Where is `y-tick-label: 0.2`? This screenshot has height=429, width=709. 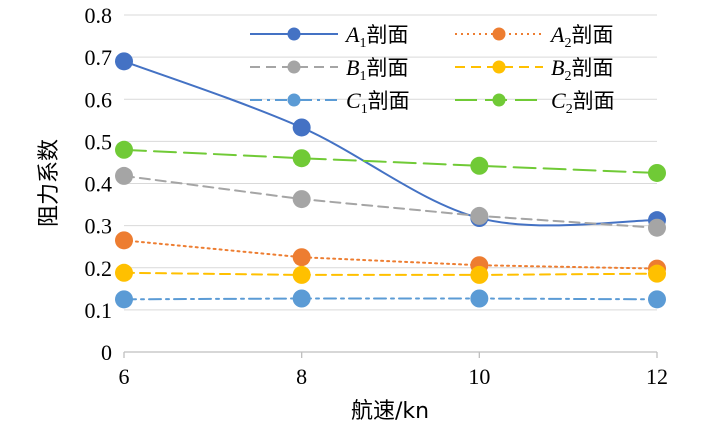 y-tick-label: 0.2 is located at coordinates (99, 268).